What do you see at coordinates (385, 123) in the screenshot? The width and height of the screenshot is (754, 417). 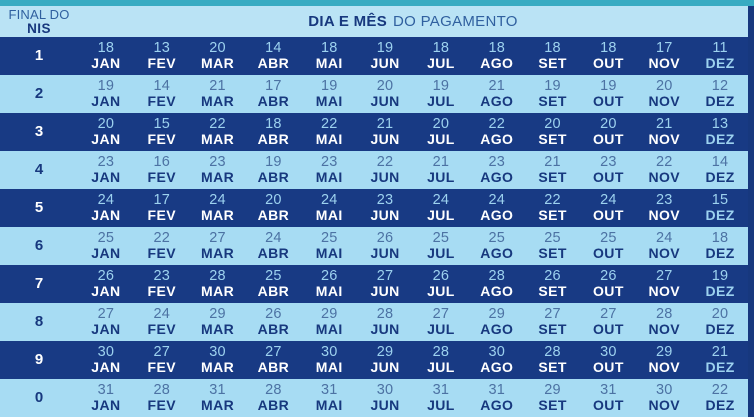 I see `payment-day: 21` at bounding box center [385, 123].